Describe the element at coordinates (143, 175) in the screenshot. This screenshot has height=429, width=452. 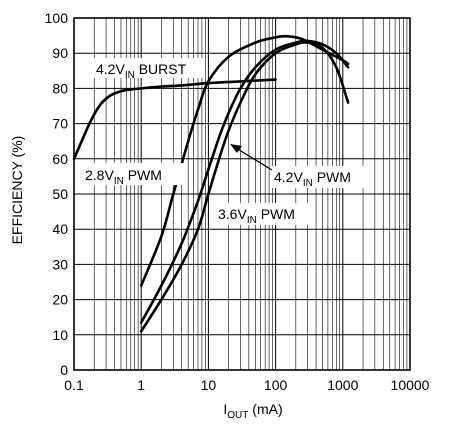
I see `label-2v8-pwm-post: PWM` at that location.